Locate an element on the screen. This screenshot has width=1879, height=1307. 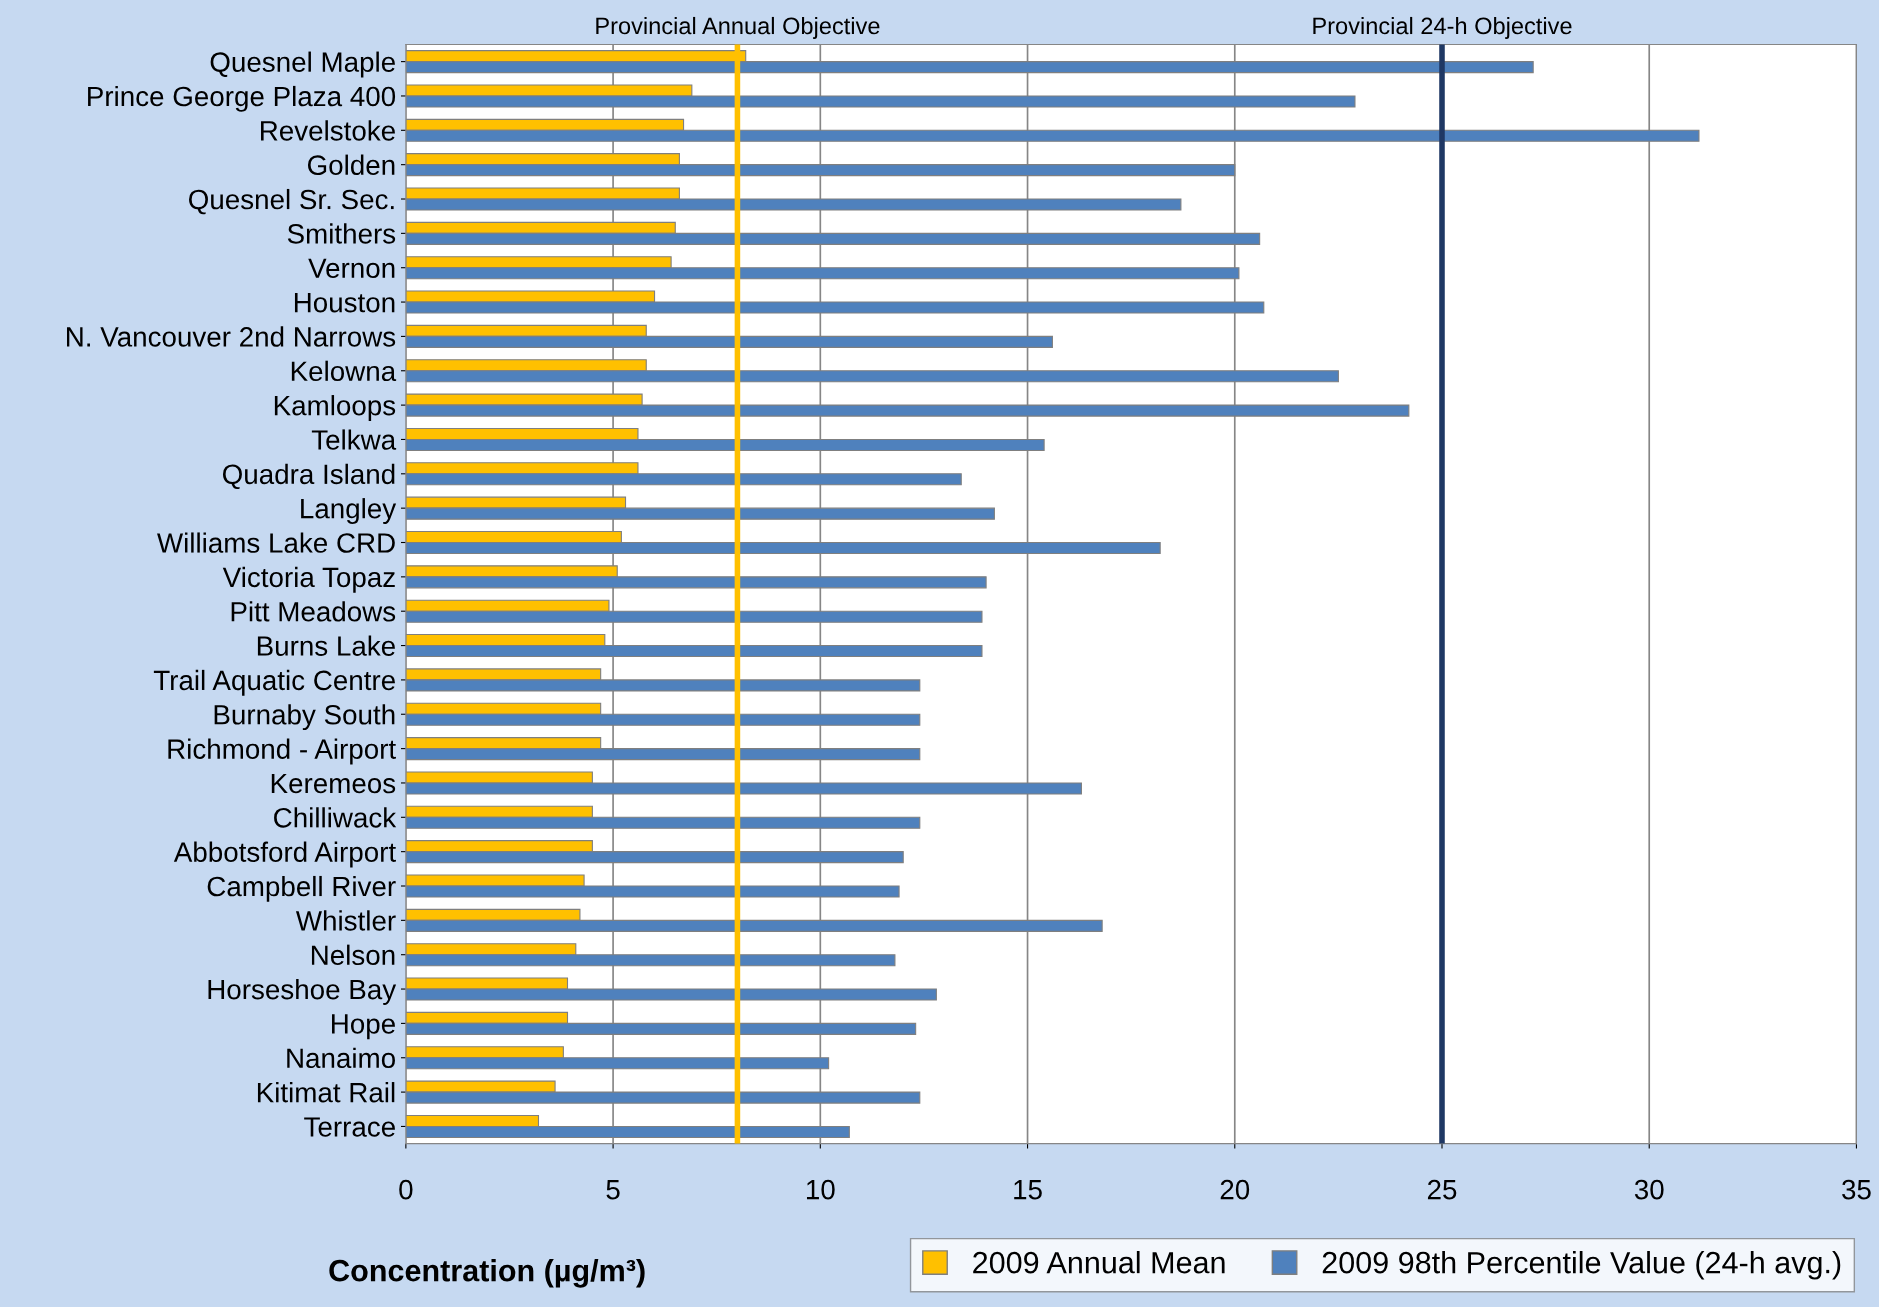
x-tick-label: 25 is located at coordinates (1442, 1189).